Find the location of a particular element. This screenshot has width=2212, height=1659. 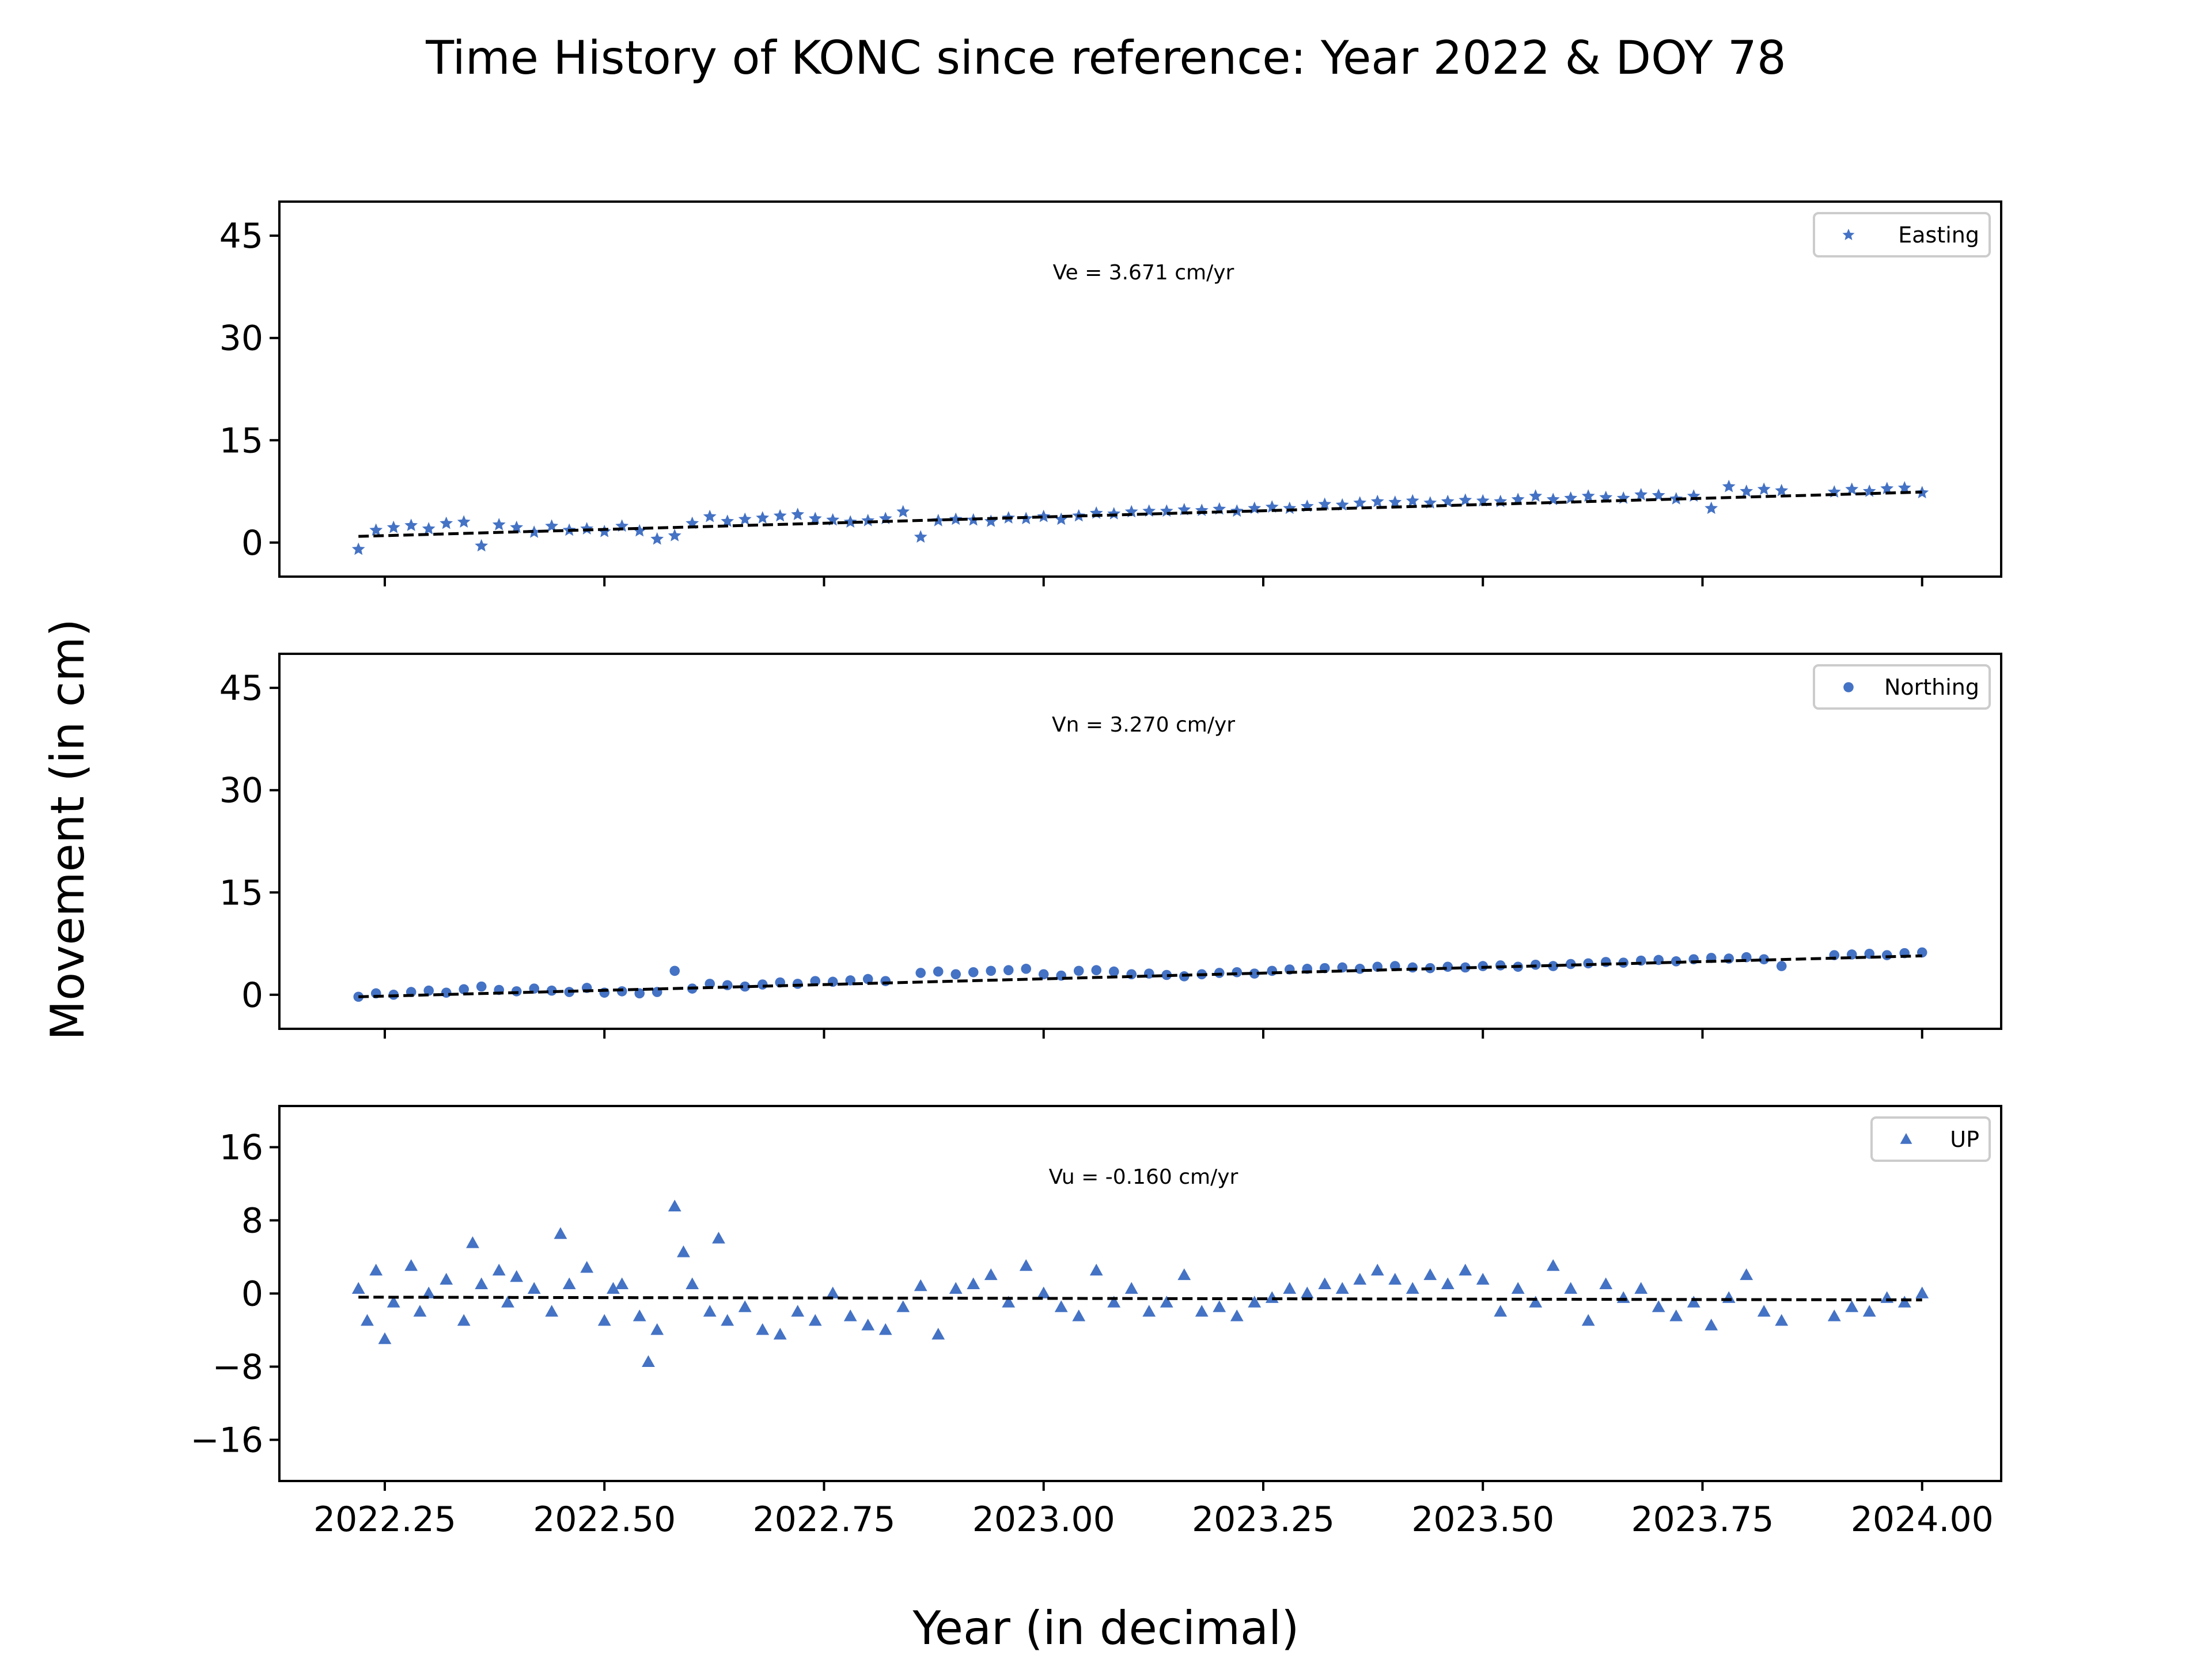

easting-legend-marker is located at coordinates (1848, 234).